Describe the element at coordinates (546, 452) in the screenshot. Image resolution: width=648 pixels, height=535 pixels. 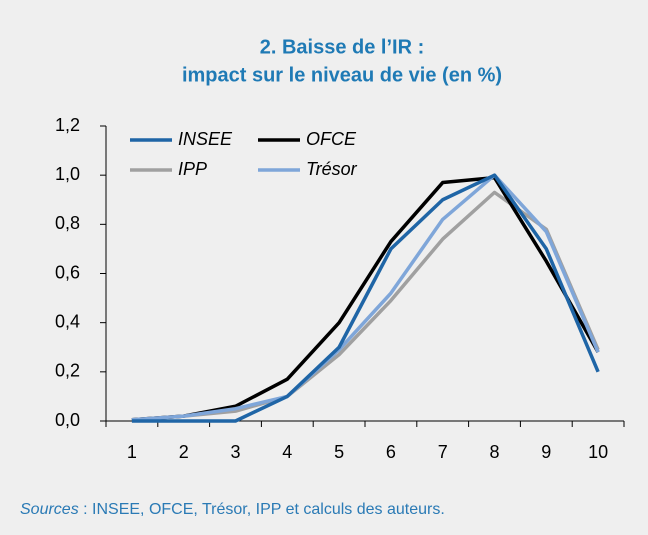
I see `x-tick-label: 9` at that location.